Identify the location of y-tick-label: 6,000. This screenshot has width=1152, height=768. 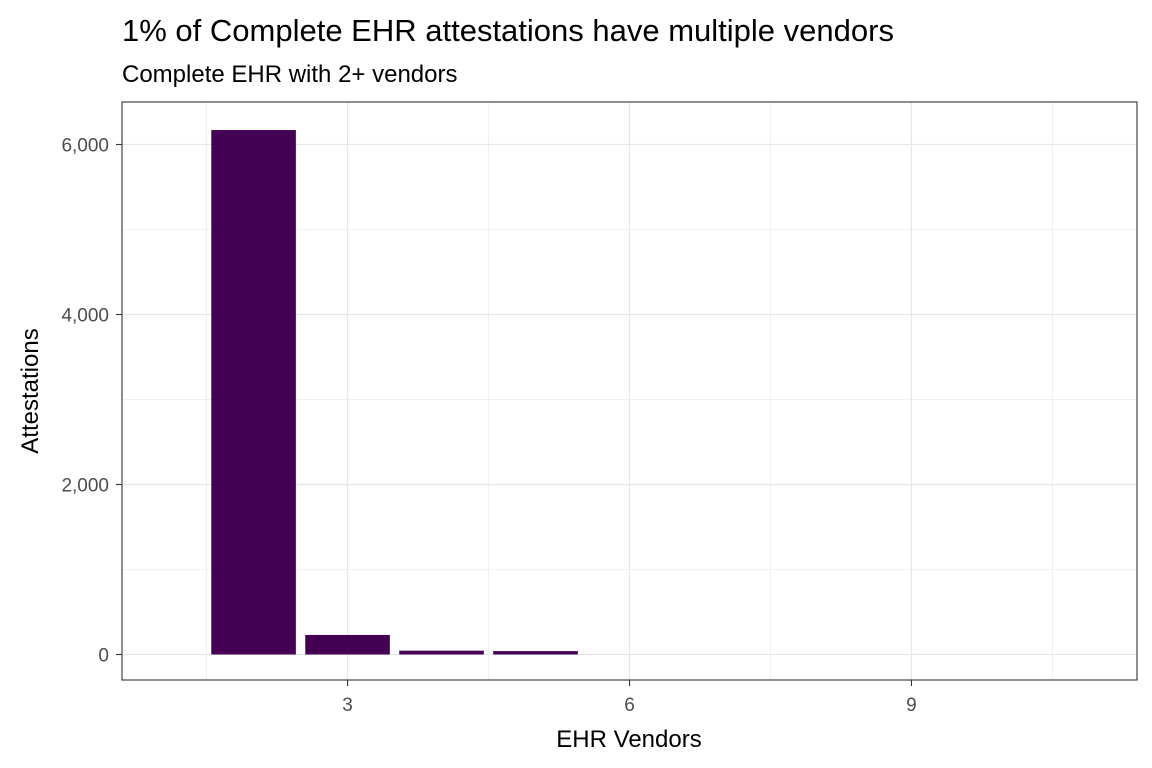
(85, 146).